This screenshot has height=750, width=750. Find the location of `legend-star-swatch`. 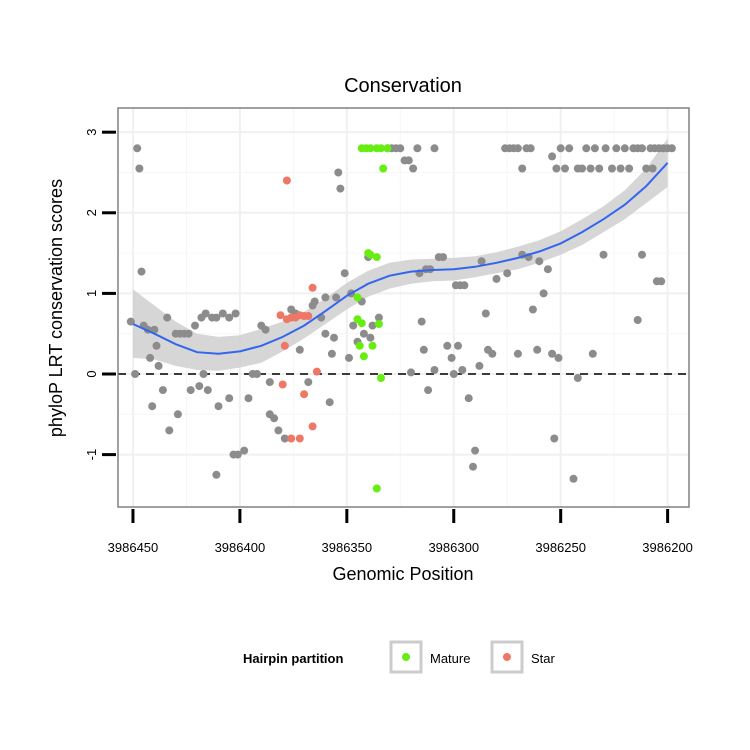

legend-star-swatch is located at coordinates (507, 657).